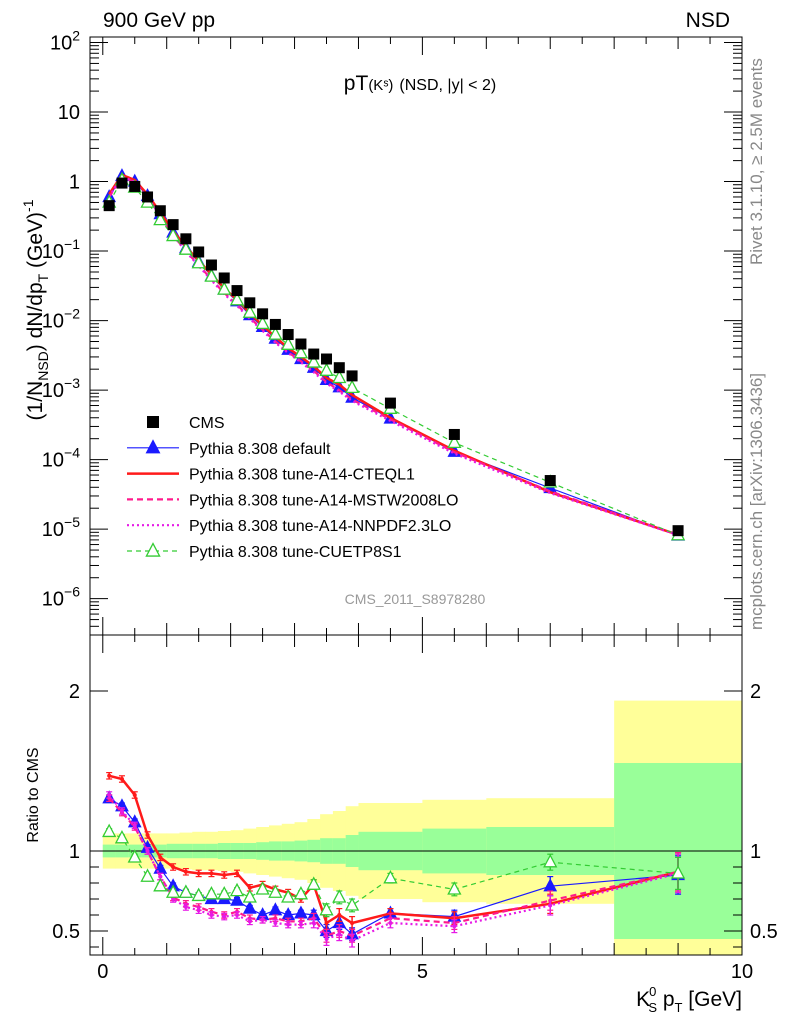 The image size is (786, 1024). Describe the element at coordinates (61, 319) in the screenshot. I see `y-tick-label: 10⁻²` at that location.